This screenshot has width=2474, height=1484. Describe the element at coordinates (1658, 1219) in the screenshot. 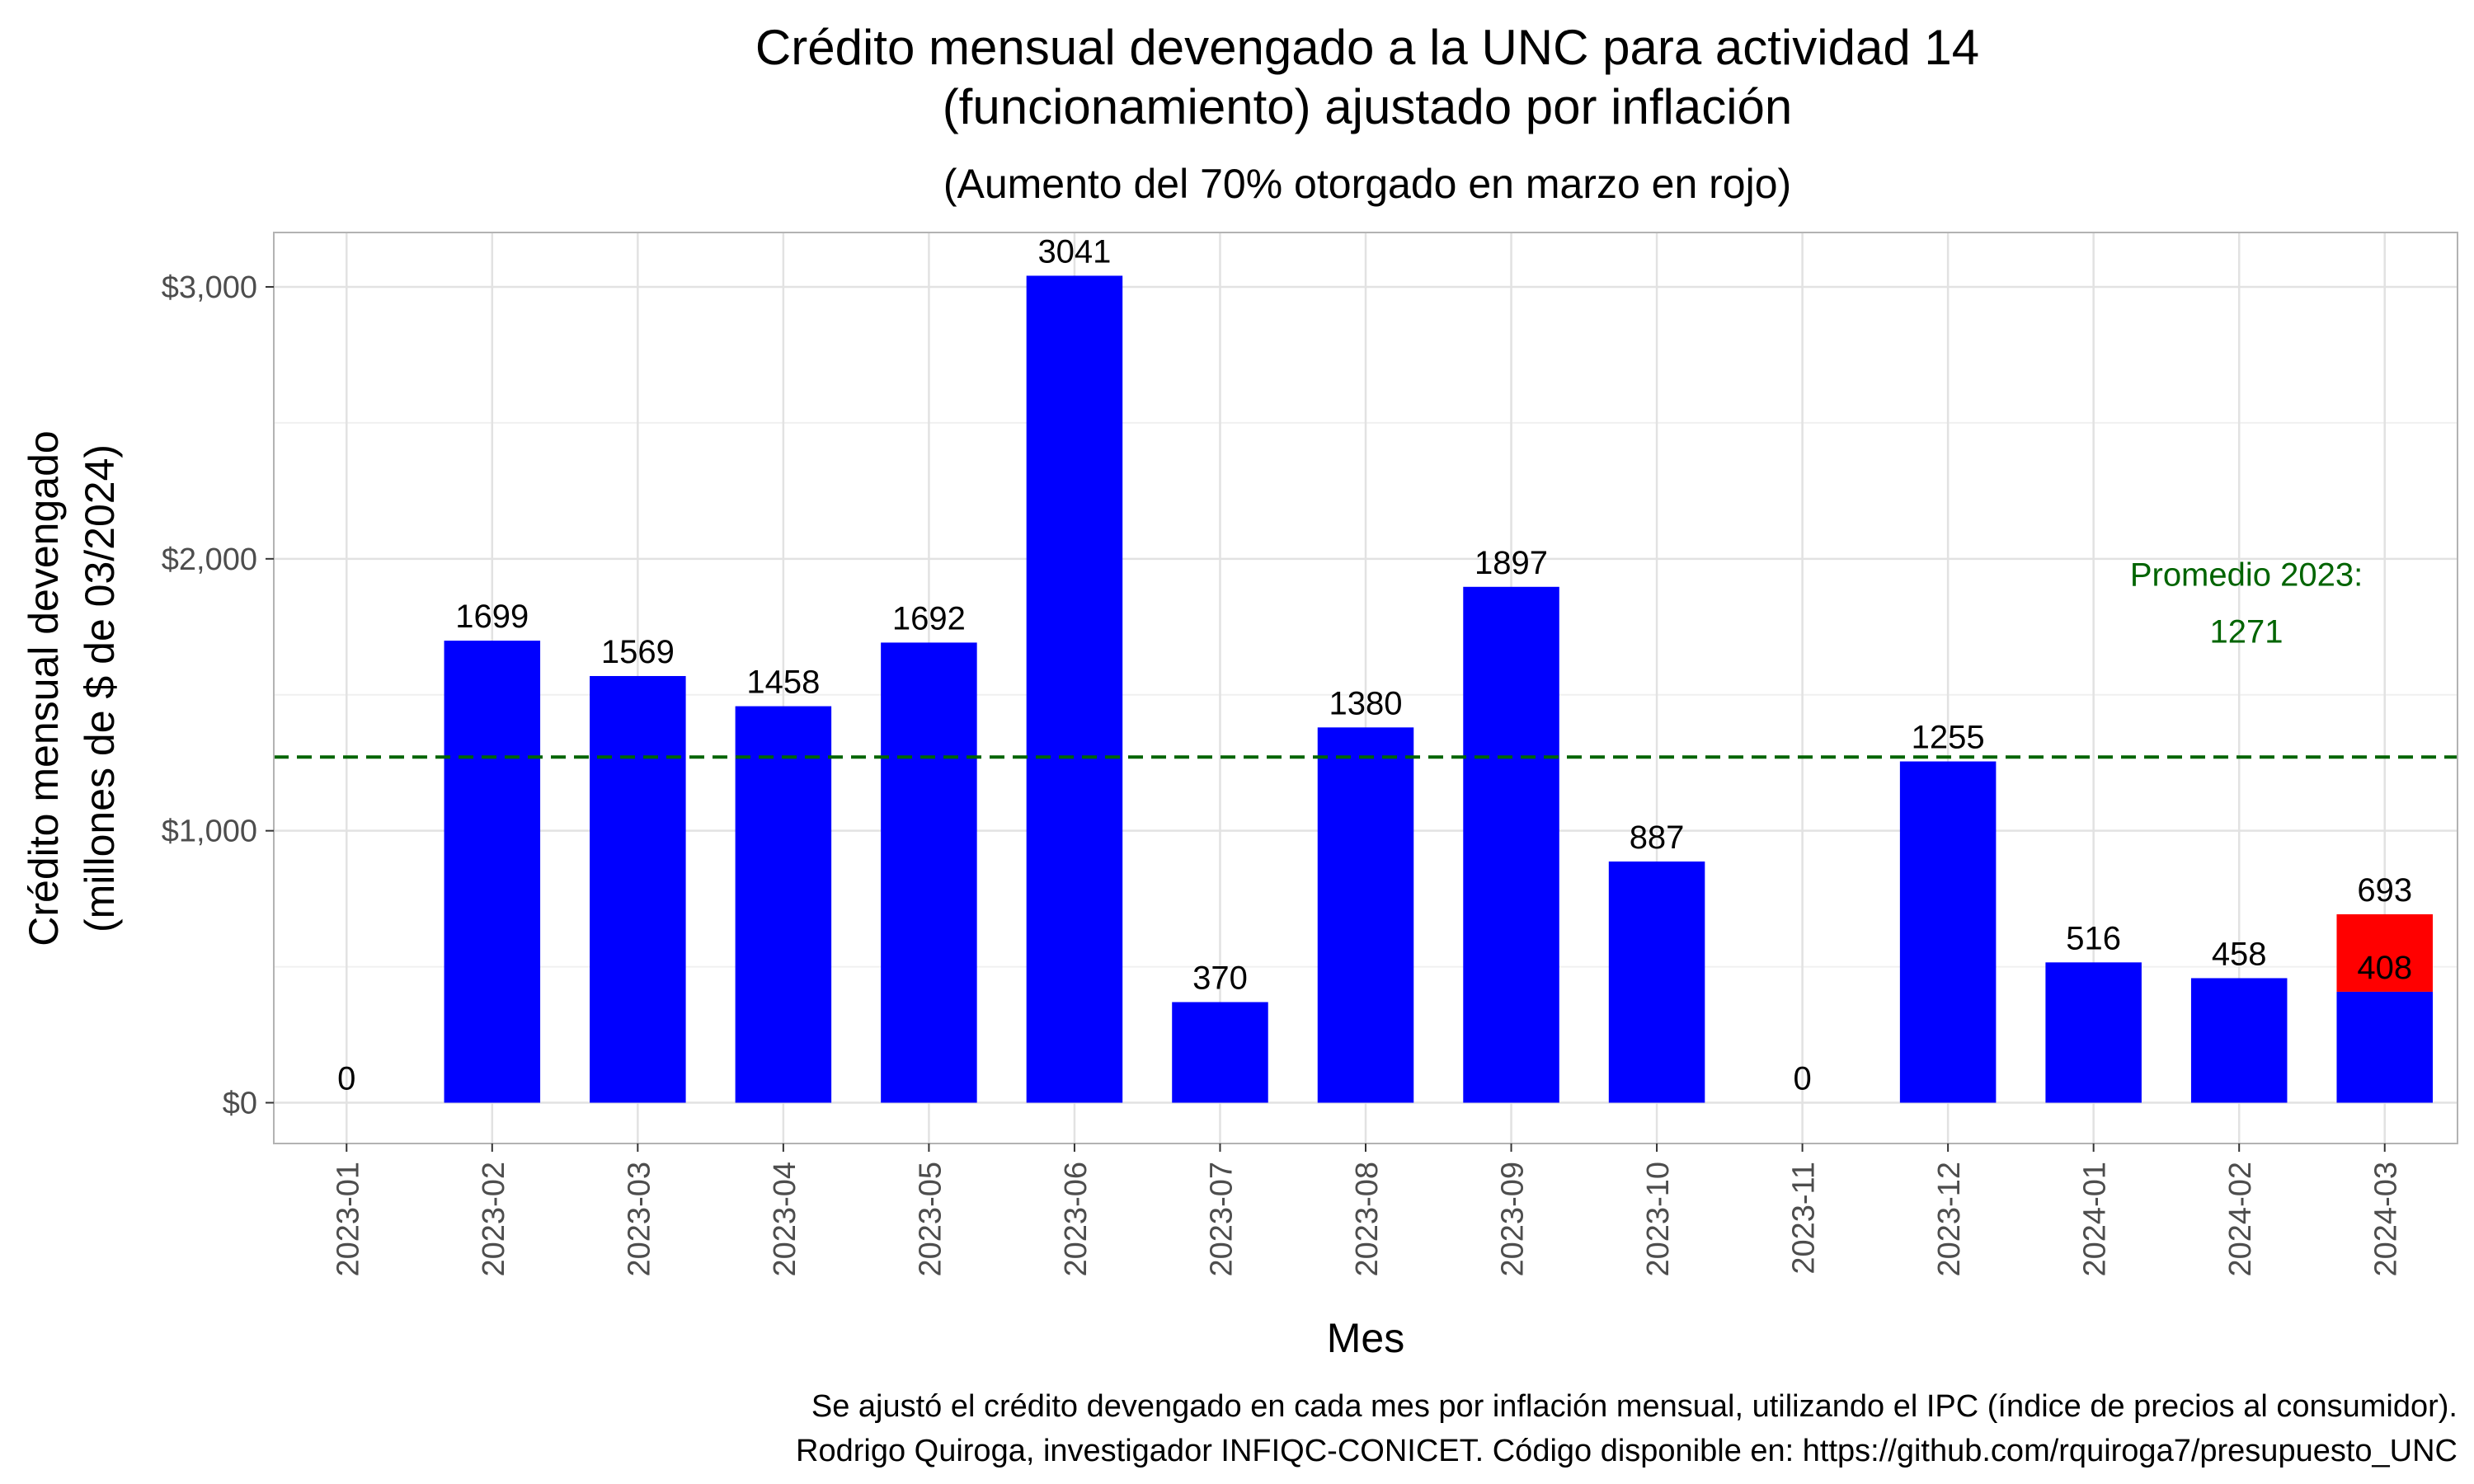

I see `x-tick-label-2023-10: 2023-10` at that location.